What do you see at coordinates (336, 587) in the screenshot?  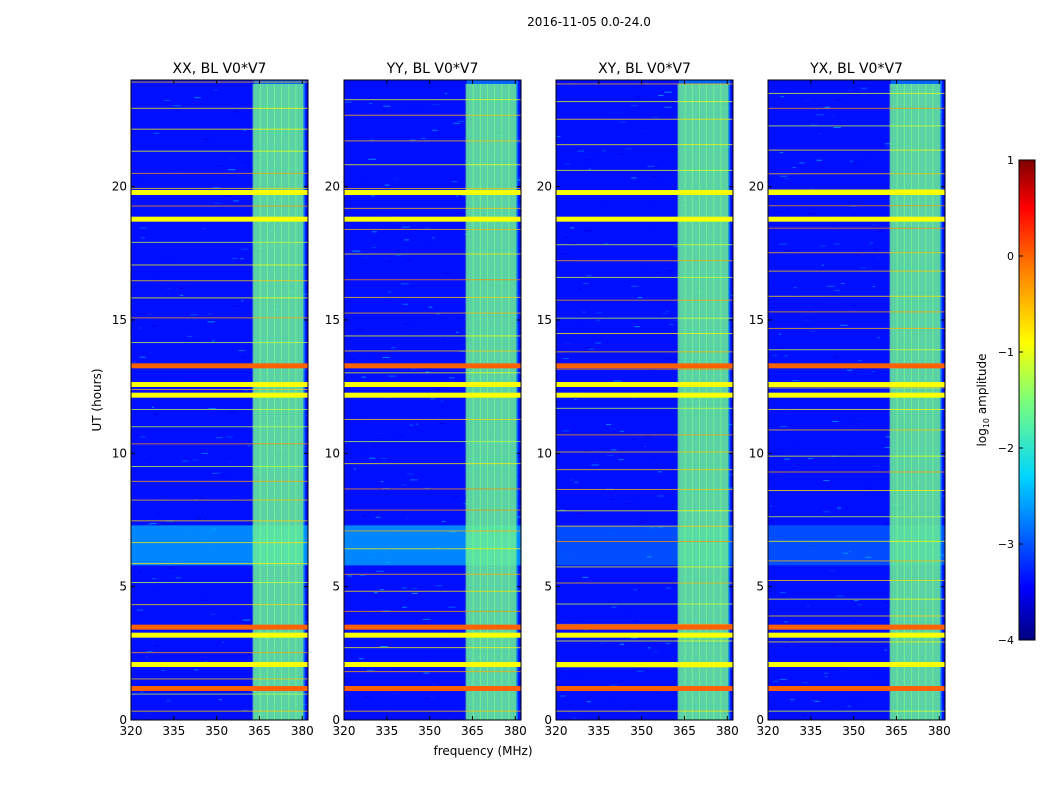 I see `y-tick-label: 5` at bounding box center [336, 587].